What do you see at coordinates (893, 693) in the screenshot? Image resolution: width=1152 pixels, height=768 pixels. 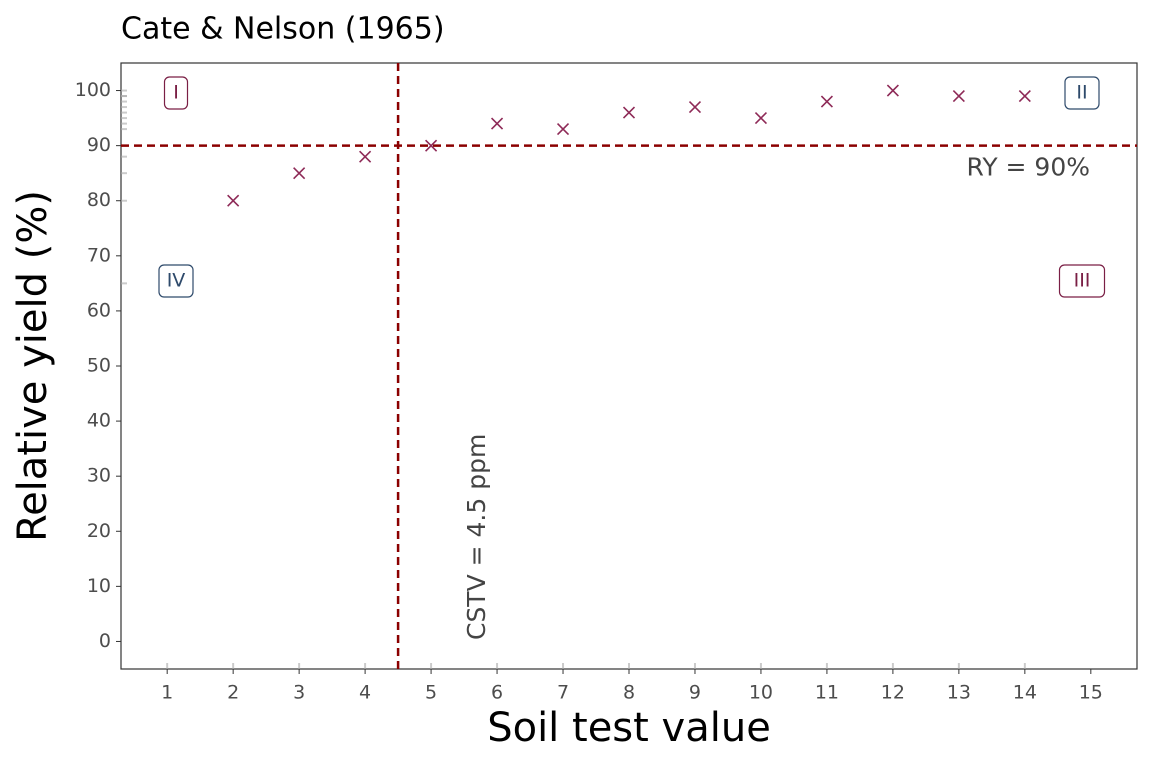 I see `x-tick-label: 12` at bounding box center [893, 693].